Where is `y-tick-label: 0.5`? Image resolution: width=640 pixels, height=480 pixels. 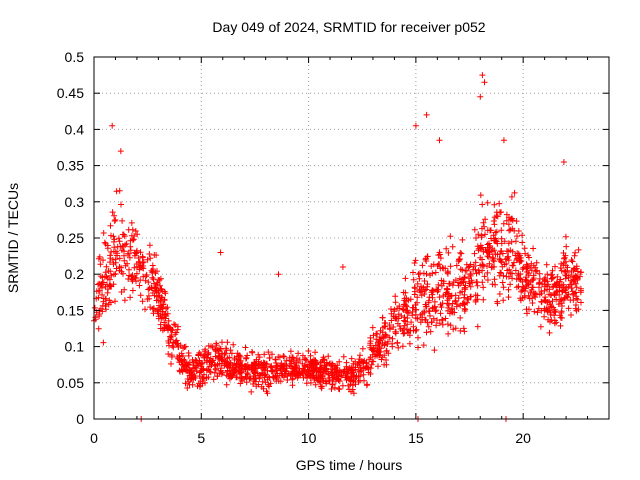 y-tick-label: 0.5 is located at coordinates (75, 57).